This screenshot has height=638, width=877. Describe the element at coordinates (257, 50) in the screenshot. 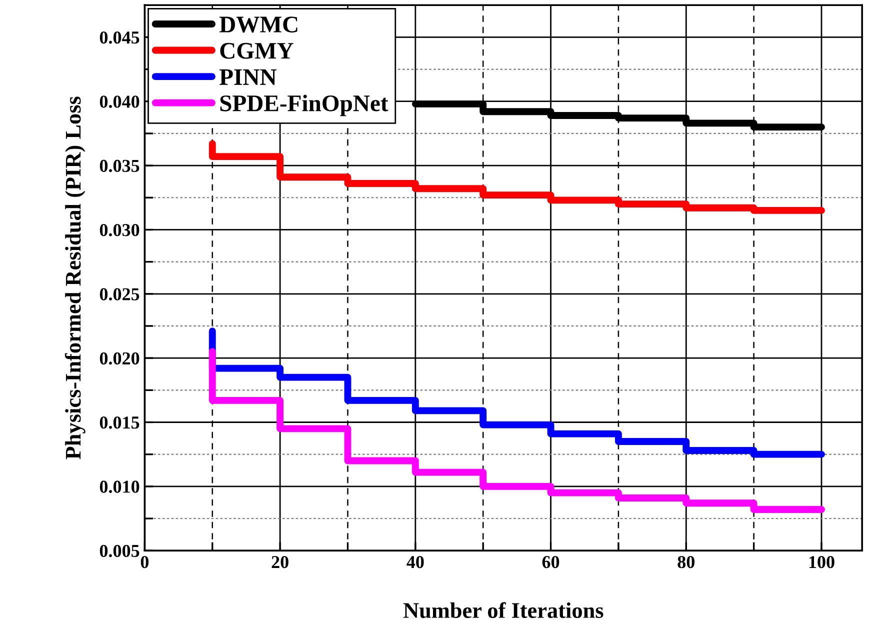

I see `legend-label: CGMY` at that location.